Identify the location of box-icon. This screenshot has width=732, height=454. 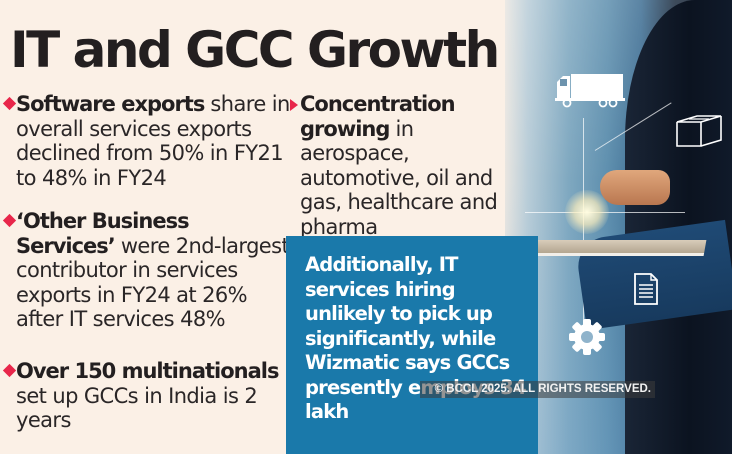
(699, 131).